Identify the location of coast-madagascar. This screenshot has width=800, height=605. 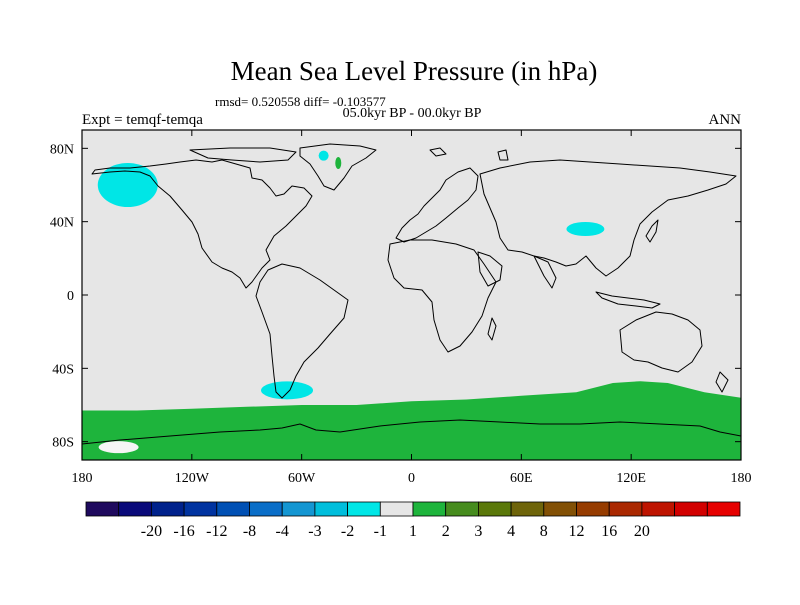
(492, 329).